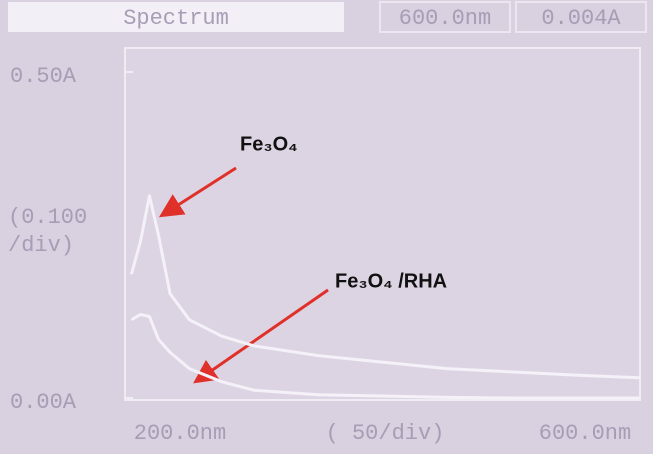 This screenshot has width=653, height=454. I want to click on x-division: ( 50/div), so click(385, 433).